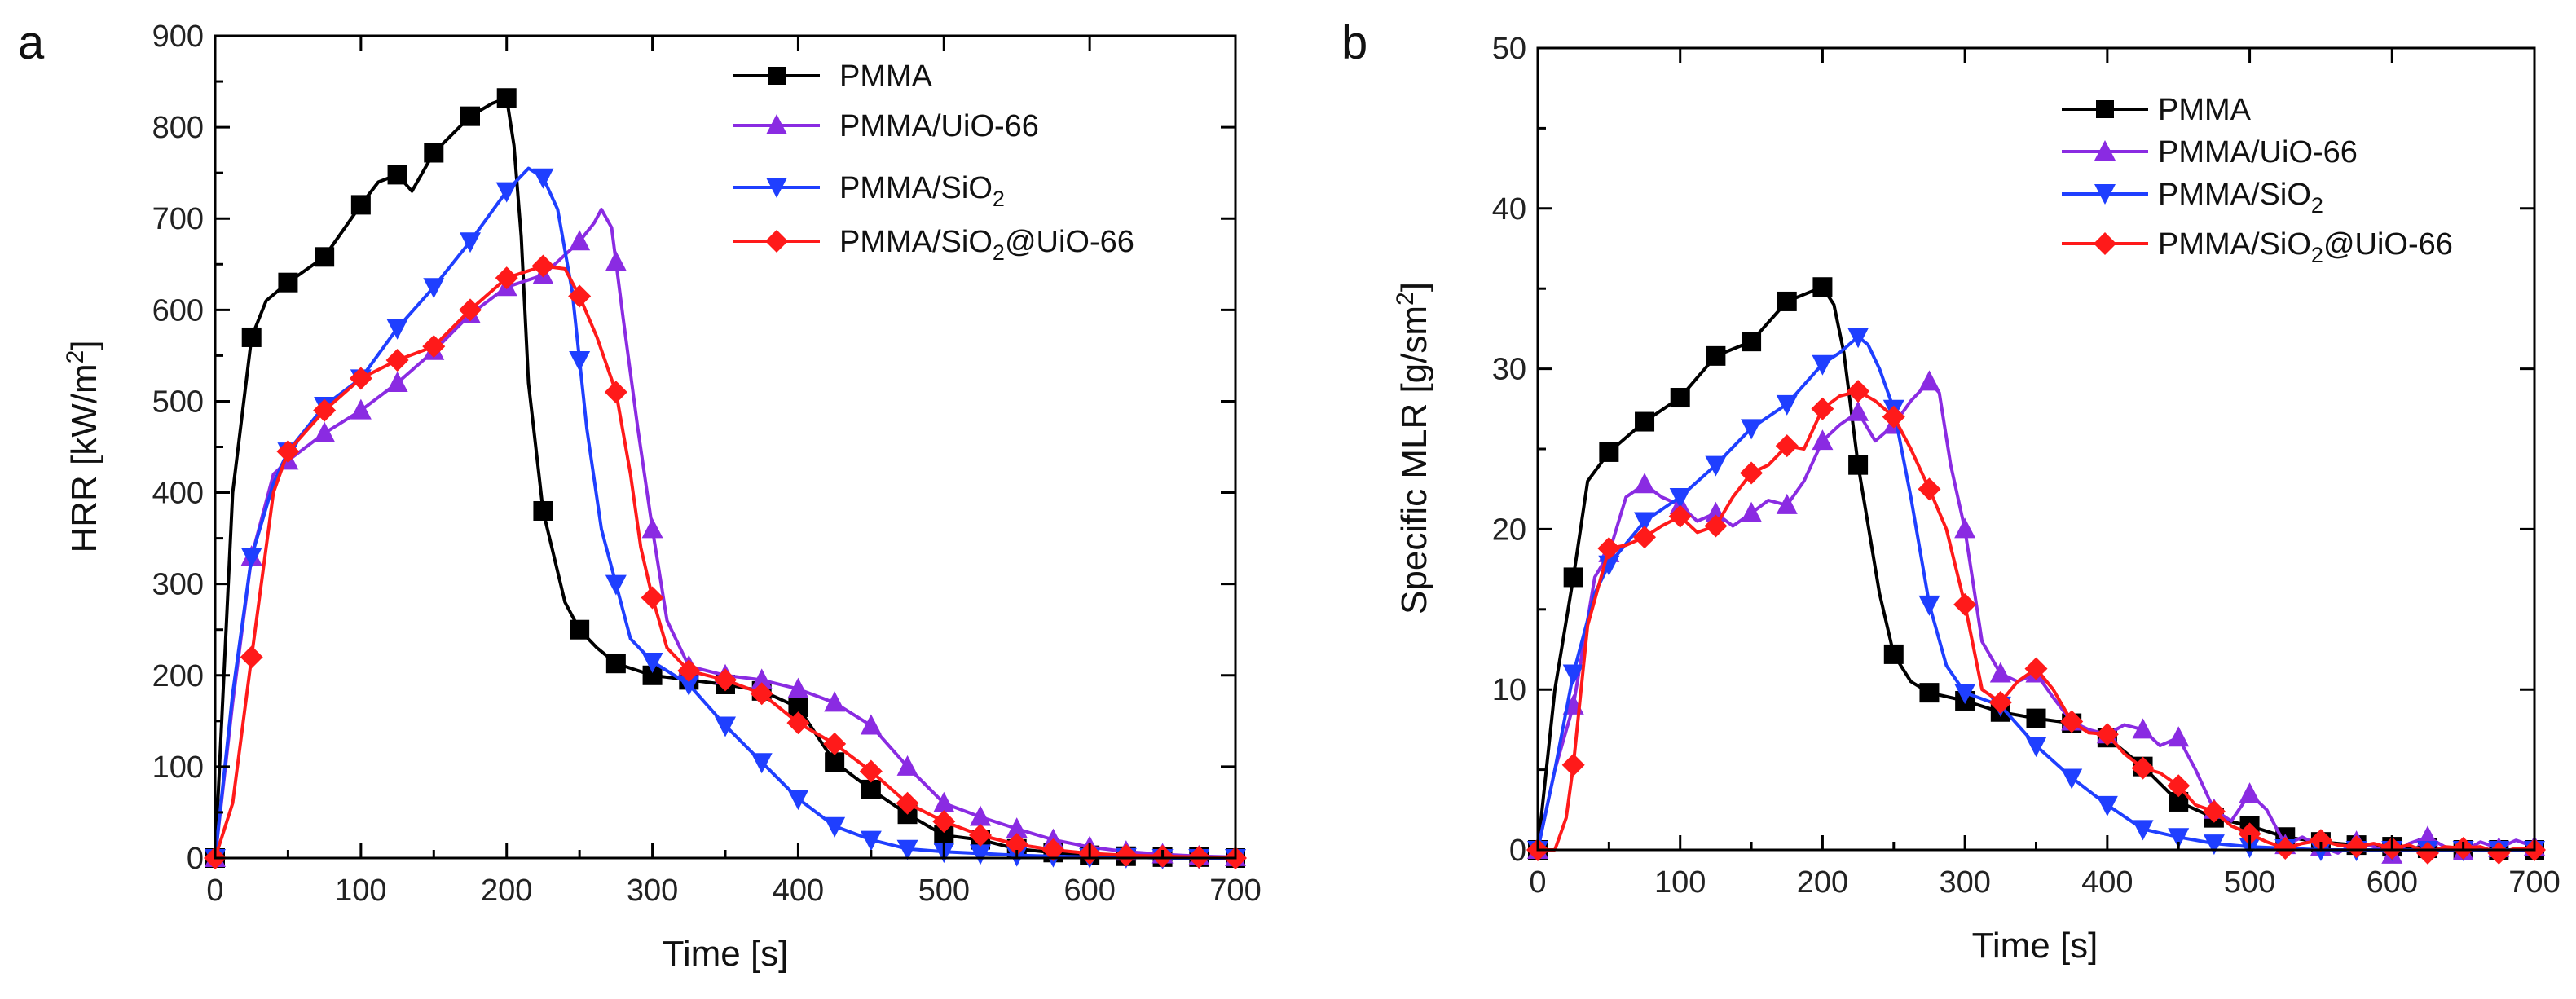  I want to click on panel-b-y-axis-label-end: ], so click(1414, 287).